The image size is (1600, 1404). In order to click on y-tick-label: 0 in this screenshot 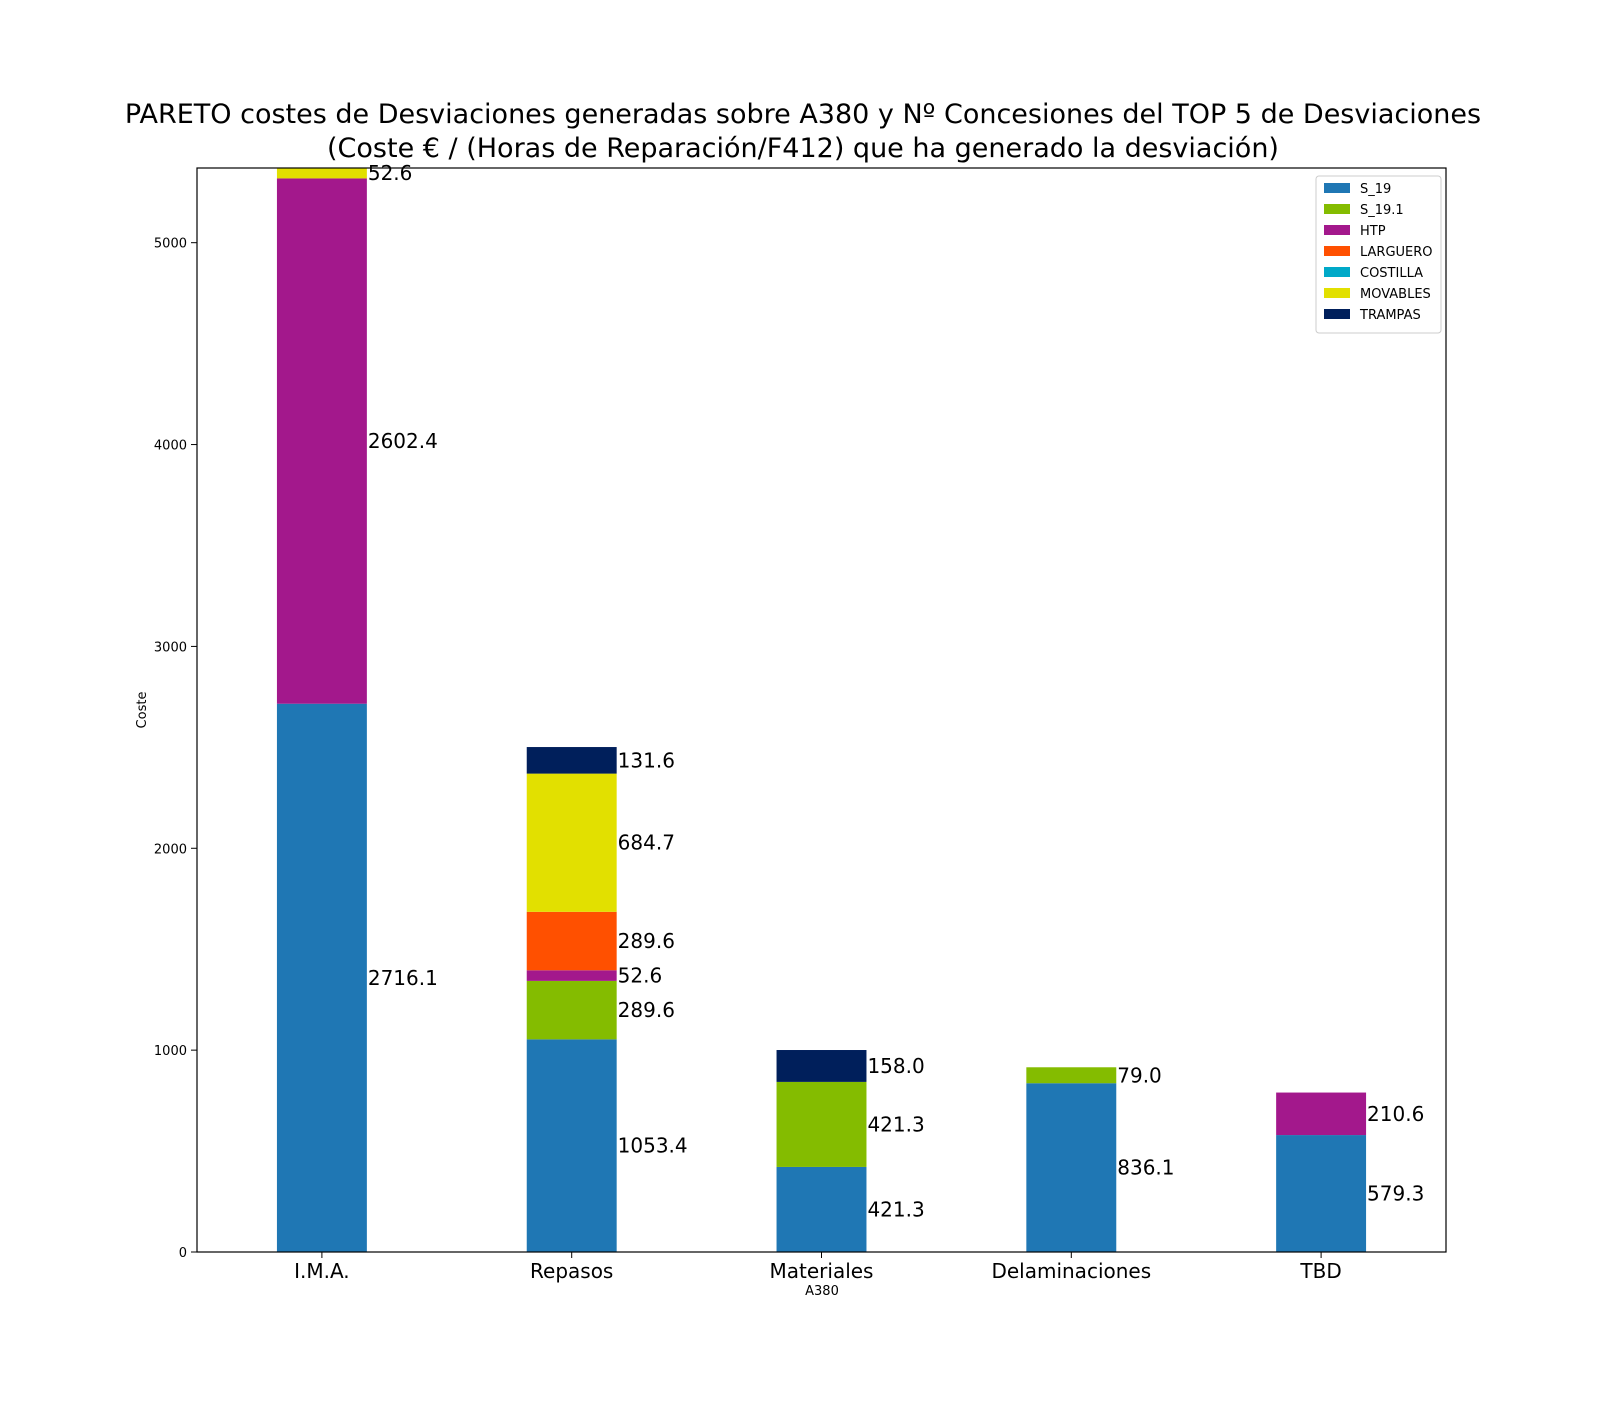, I will do `click(183, 1253)`.